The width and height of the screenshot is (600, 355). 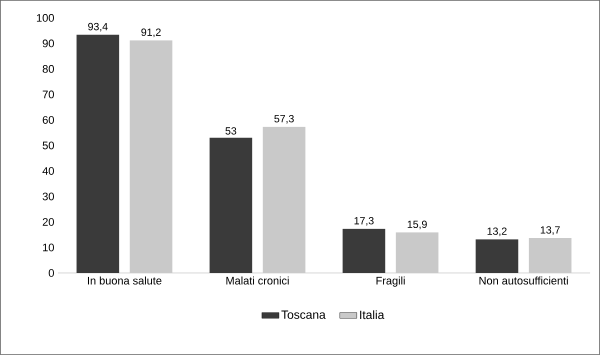 I want to click on x-tick-label: In buona salute, so click(x=125, y=280).